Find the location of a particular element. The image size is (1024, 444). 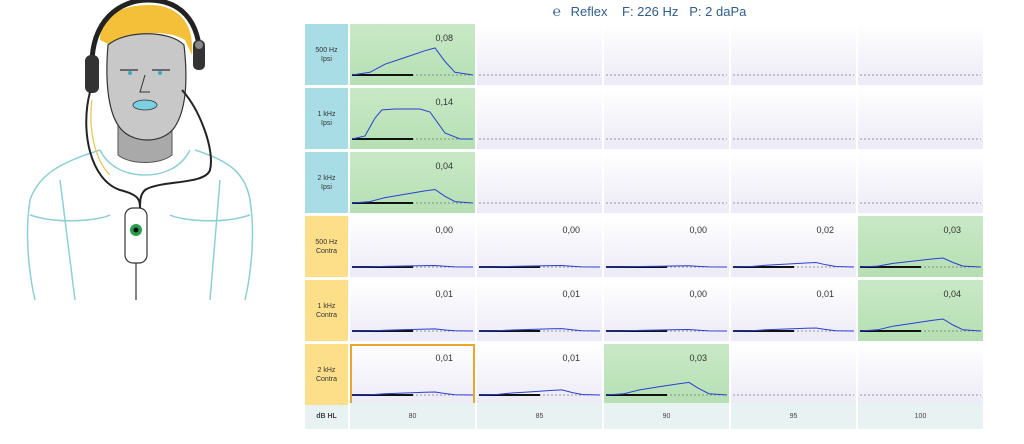

reflex-header: ℮ Reflex F: 226 Hz P: 2 daPa is located at coordinates (649, 11).